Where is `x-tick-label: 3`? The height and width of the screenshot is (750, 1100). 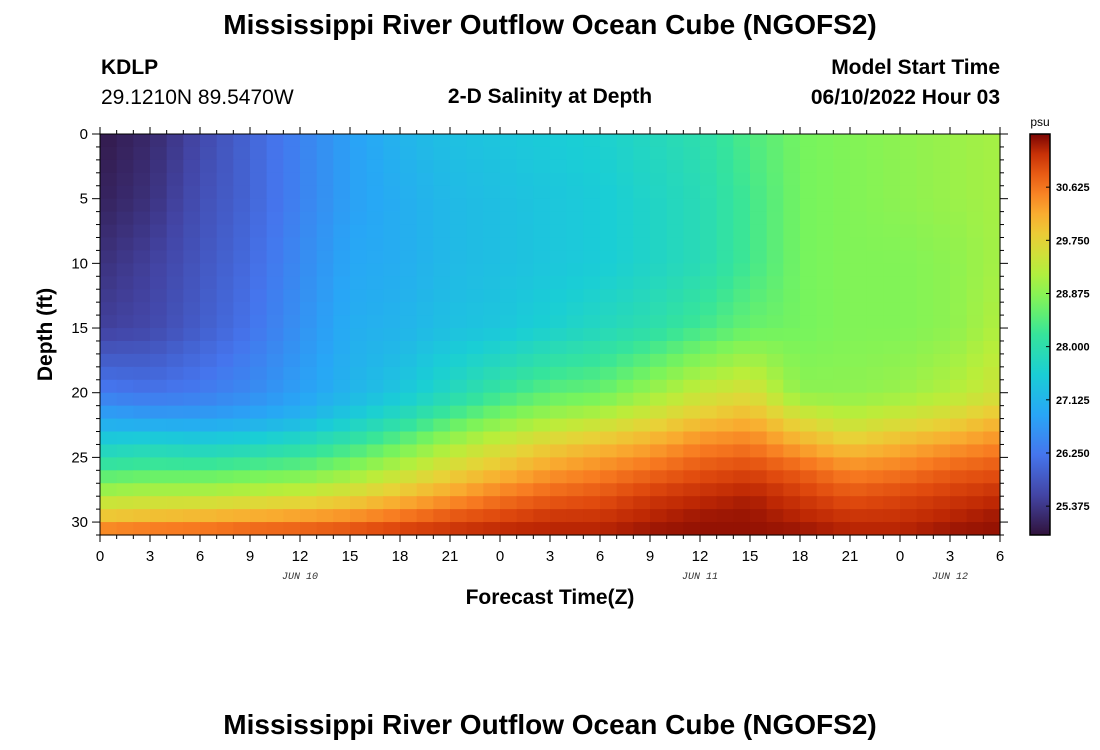 x-tick-label: 3 is located at coordinates (550, 556).